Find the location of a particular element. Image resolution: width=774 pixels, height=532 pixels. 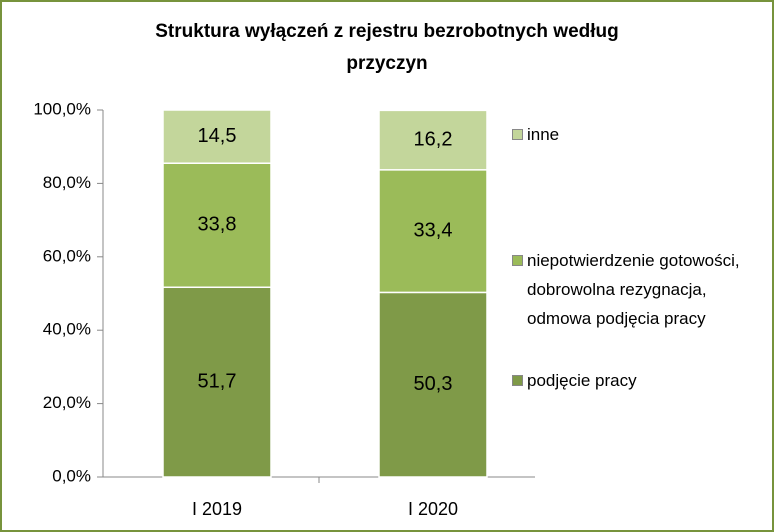

x-tick-label: I 2019 is located at coordinates (217, 509).